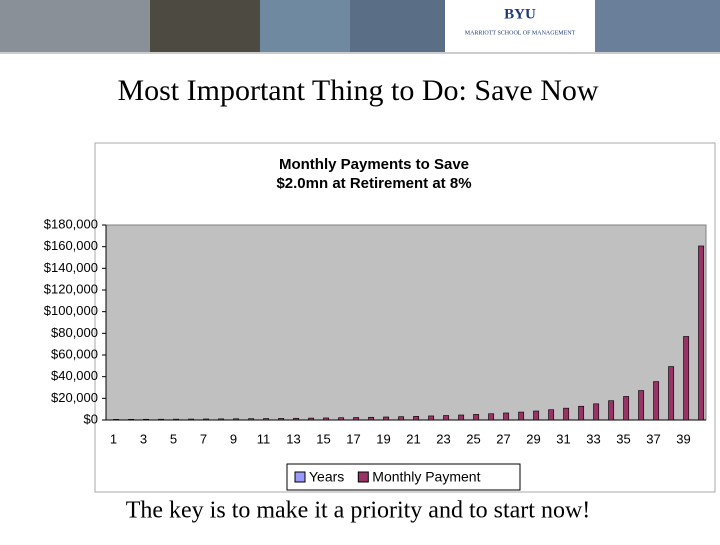  Describe the element at coordinates (71, 310) in the screenshot. I see `y-tick-label: $100,000` at that location.